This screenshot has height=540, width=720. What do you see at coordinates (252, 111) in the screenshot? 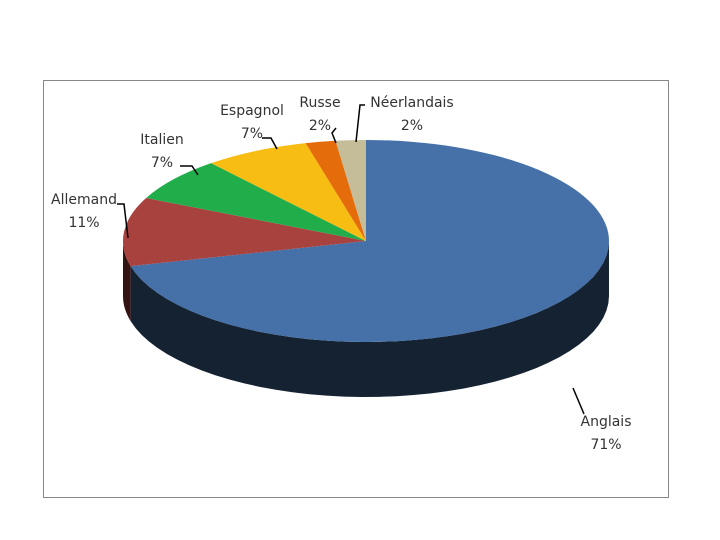
I see `data-label-name: Espagnol` at bounding box center [252, 111].